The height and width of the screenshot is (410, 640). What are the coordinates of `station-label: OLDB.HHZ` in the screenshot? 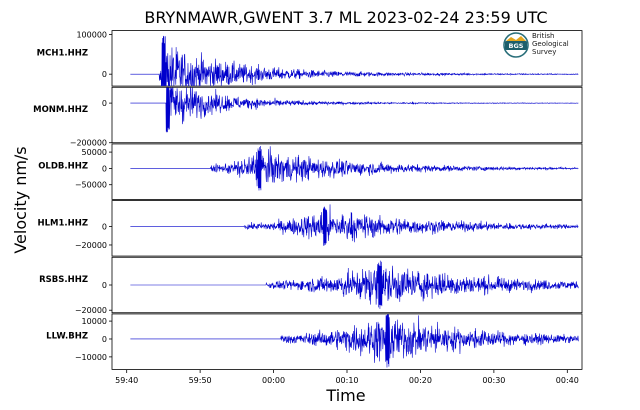 It's located at (63, 167).